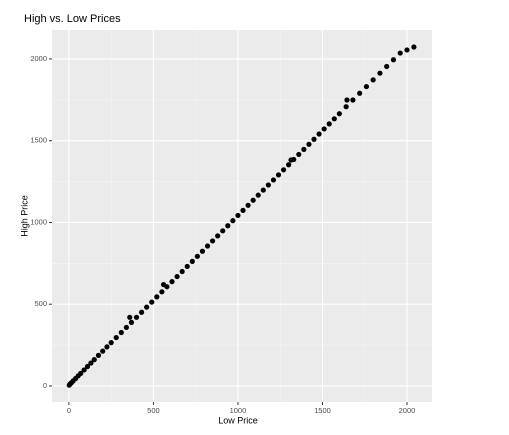 This screenshot has height=435, width=509. What do you see at coordinates (72, 19) in the screenshot?
I see `chart-title: High vs. Low Prices` at bounding box center [72, 19].